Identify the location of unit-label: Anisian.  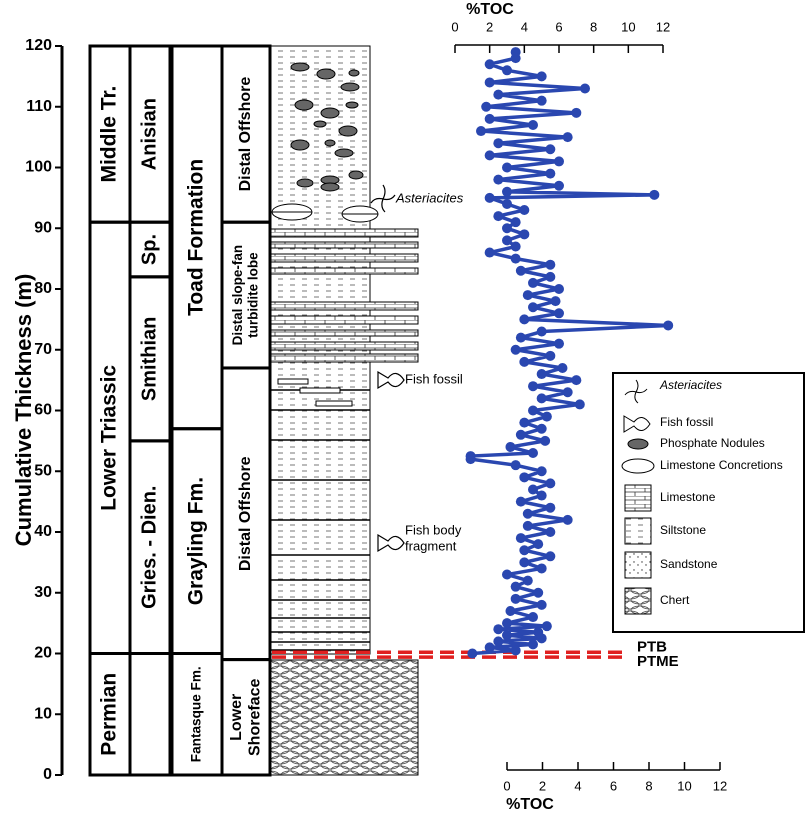
(149, 134).